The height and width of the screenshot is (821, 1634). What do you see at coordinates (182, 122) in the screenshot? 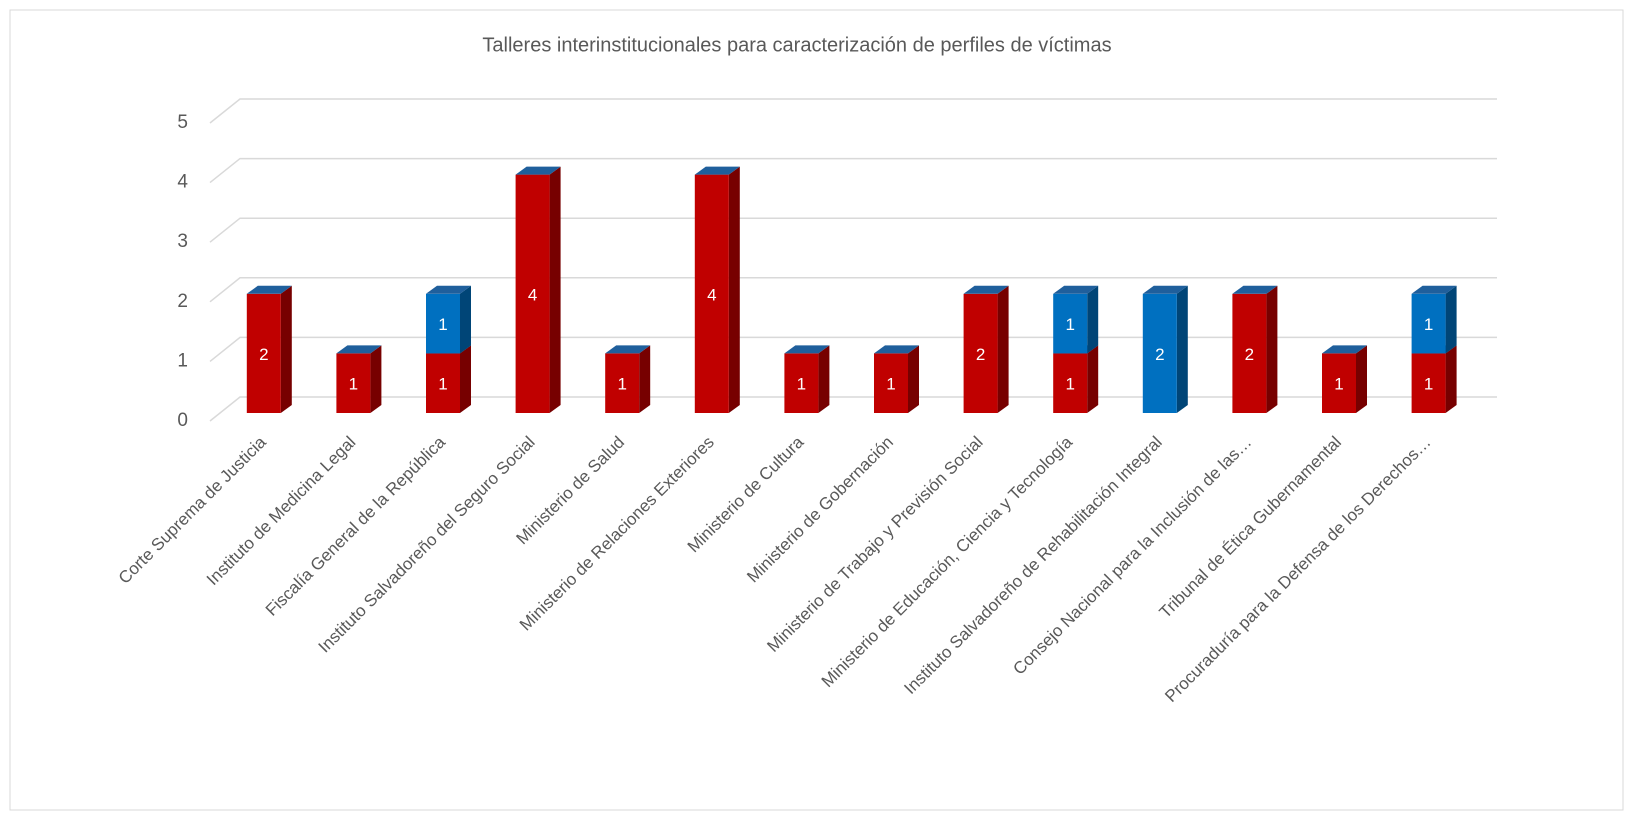
I see `y-tick-label: 5` at bounding box center [182, 122].